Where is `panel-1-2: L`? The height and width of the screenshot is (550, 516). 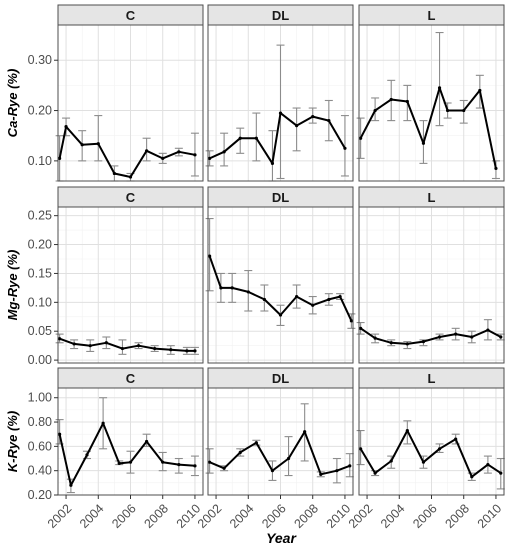 panel-1-2: L is located at coordinates (430, 275).